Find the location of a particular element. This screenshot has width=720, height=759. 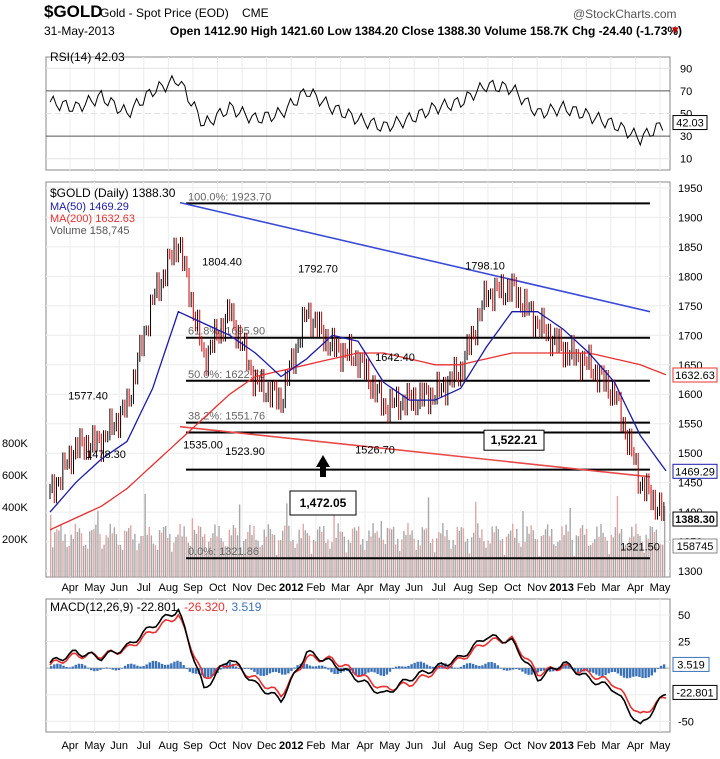

month-label-bottom: Aug is located at coordinates (464, 746).